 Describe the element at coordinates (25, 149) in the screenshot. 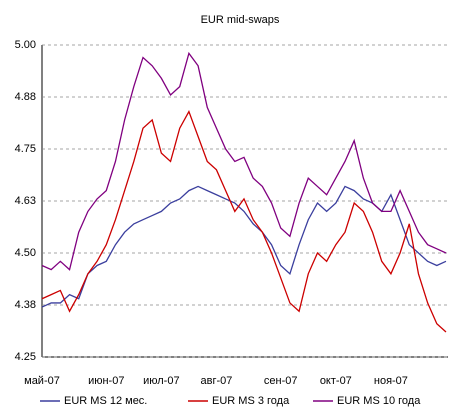

I see `y-tick-label: 4.75` at that location.